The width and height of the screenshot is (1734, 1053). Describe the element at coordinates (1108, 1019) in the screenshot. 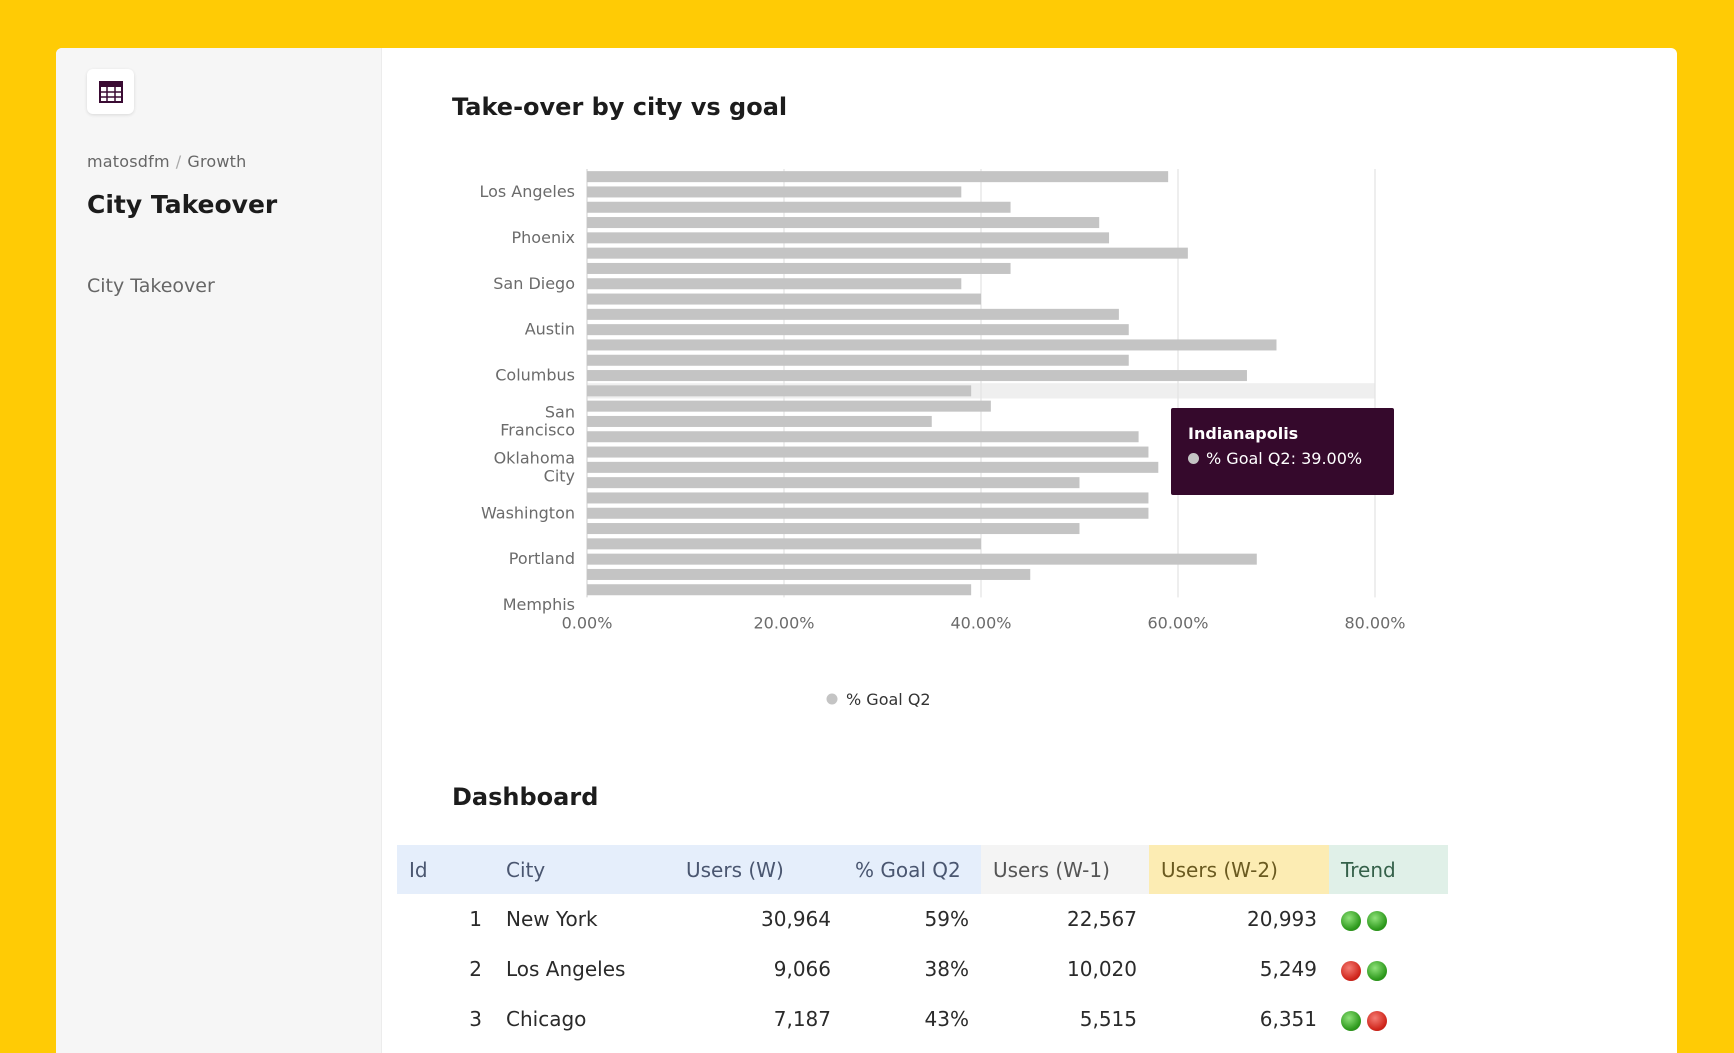

I see `cell-users-w1: 5,515` at that location.